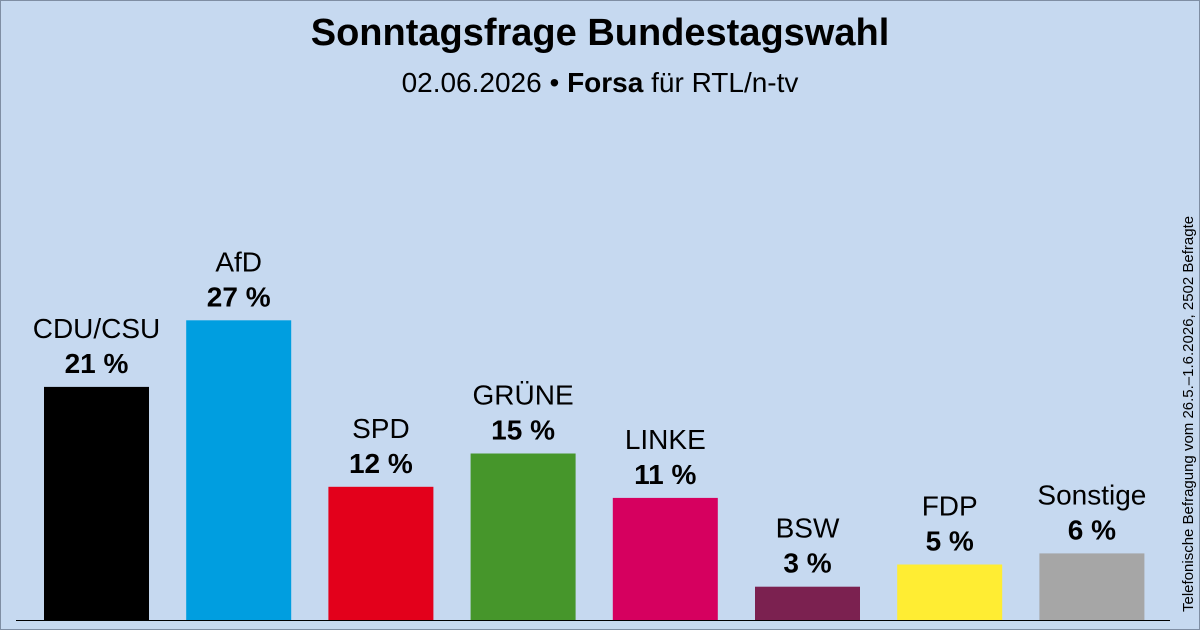  Describe the element at coordinates (600, 33) in the screenshot. I see `chart-title: Sonntagsfrage Bundestagswahl` at that location.